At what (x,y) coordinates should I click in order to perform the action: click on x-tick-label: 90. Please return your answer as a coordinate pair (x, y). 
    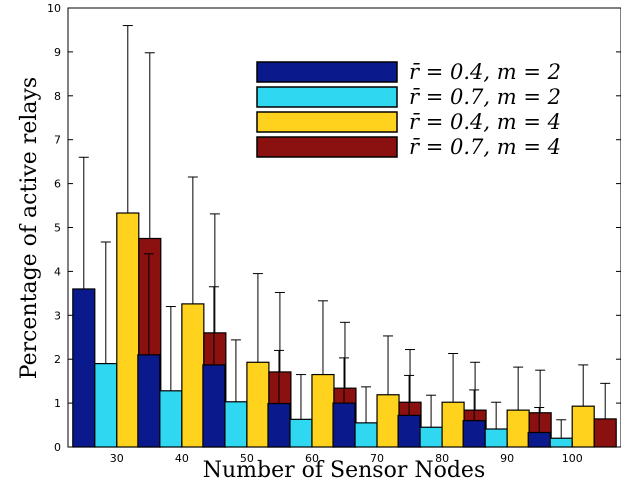
    Looking at the image, I should click on (507, 458).